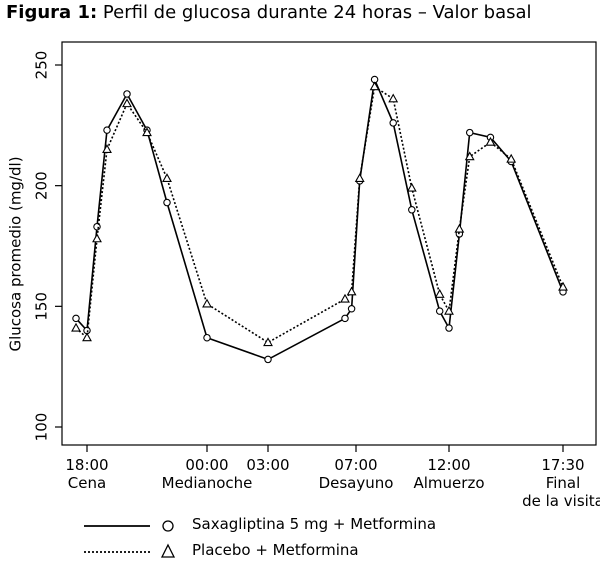 The image size is (600, 564). What do you see at coordinates (42, 65) in the screenshot?
I see `y-tick-label: 250` at bounding box center [42, 65].